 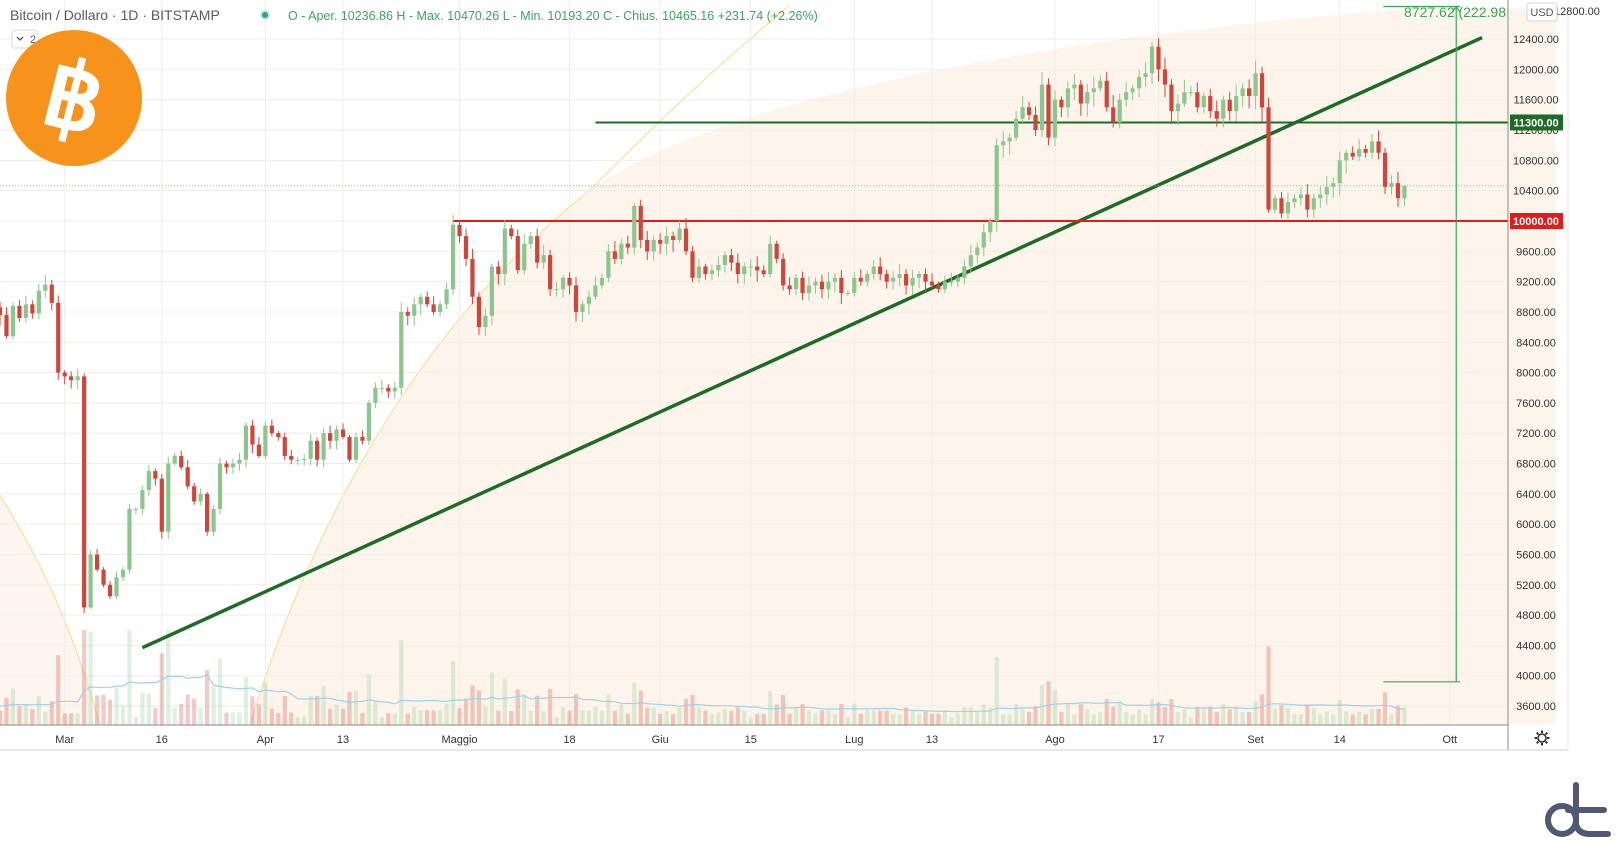 I want to click on measure-tool, so click(x=1422, y=344).